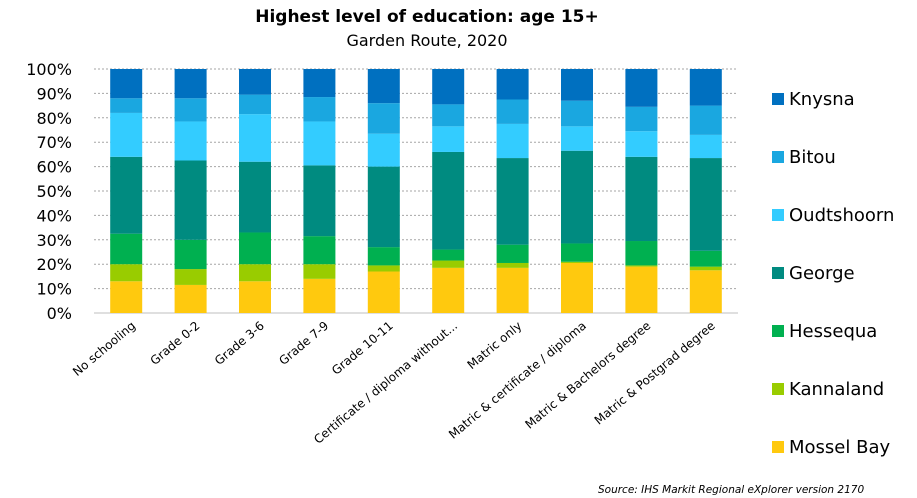 The width and height of the screenshot is (917, 498). What do you see at coordinates (822, 273) in the screenshot?
I see `legend-label: George` at bounding box center [822, 273].